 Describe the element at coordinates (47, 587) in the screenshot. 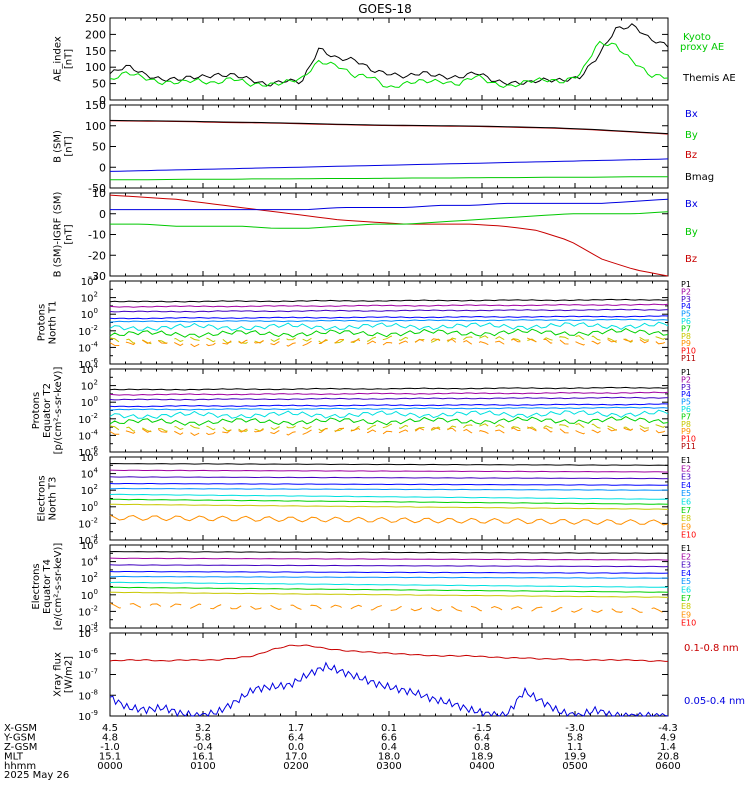

I see `panel-6-ylabel: ElectronsEquator T4[e/(cm²-s-sr-keV)]` at that location.